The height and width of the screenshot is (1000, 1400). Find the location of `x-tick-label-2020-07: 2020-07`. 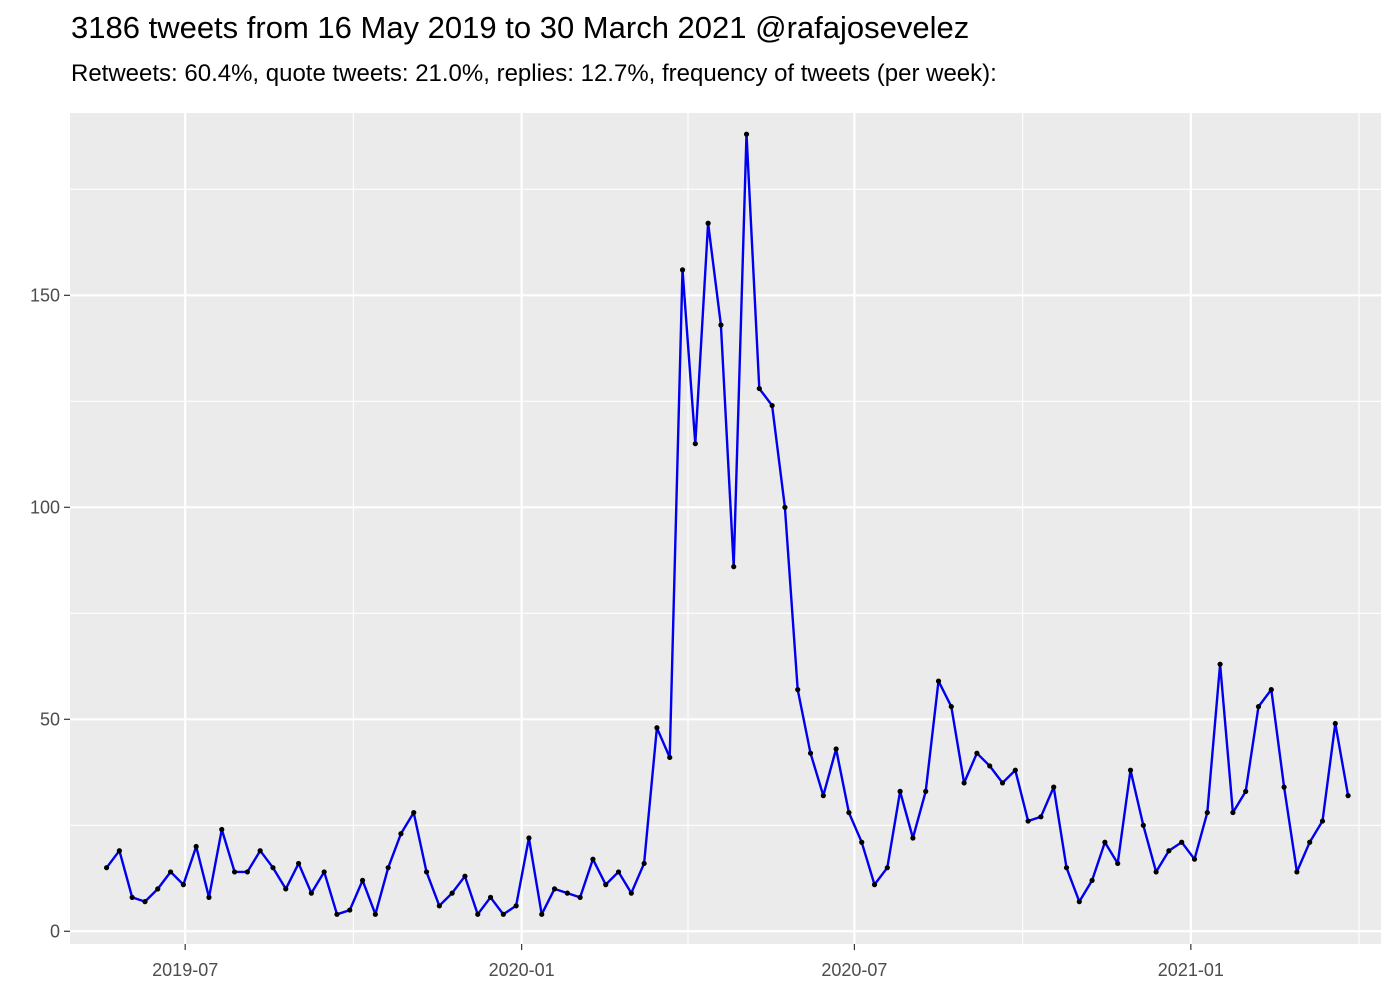

x-tick-label-2020-07: 2020-07 is located at coordinates (854, 970).